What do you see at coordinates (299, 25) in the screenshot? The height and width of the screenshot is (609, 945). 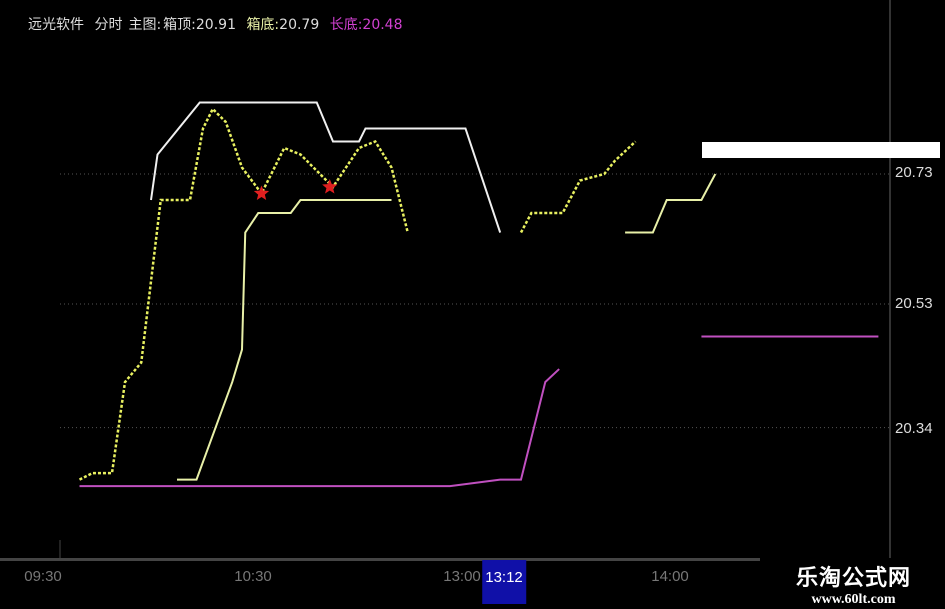 I see `box-bottom-value: 20.79` at bounding box center [299, 25].